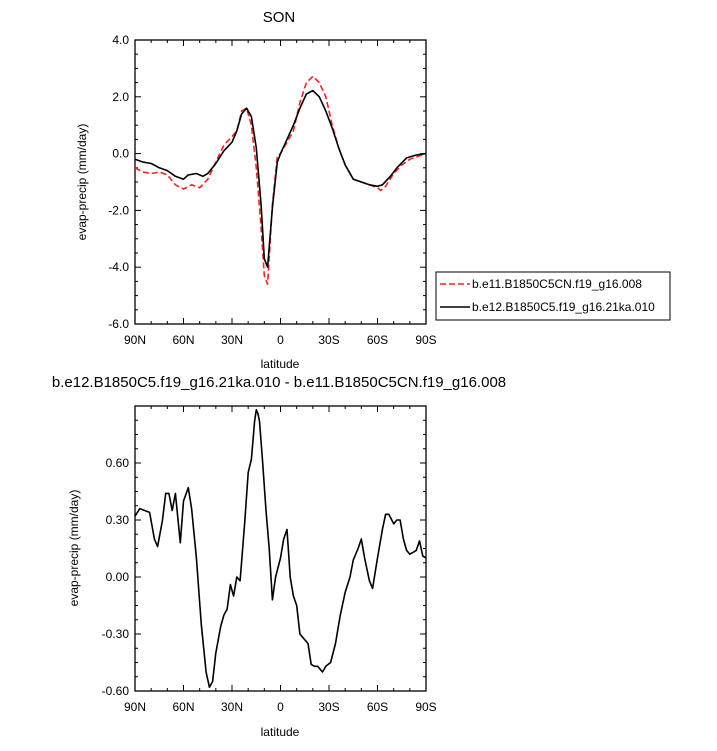 The height and width of the screenshot is (751, 717). Describe the element at coordinates (118, 463) in the screenshot. I see `y-tick-label: 0.60` at that location.